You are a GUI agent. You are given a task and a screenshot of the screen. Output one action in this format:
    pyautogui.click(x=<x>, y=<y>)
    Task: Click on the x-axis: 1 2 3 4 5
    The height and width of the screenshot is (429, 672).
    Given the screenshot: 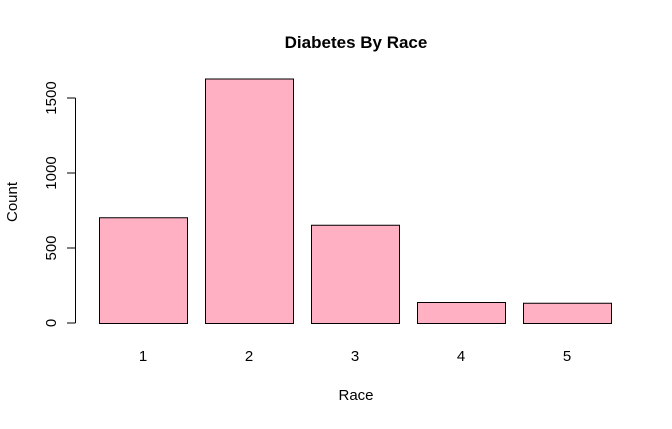 What is the action you would take?
    pyautogui.click(x=355, y=356)
    